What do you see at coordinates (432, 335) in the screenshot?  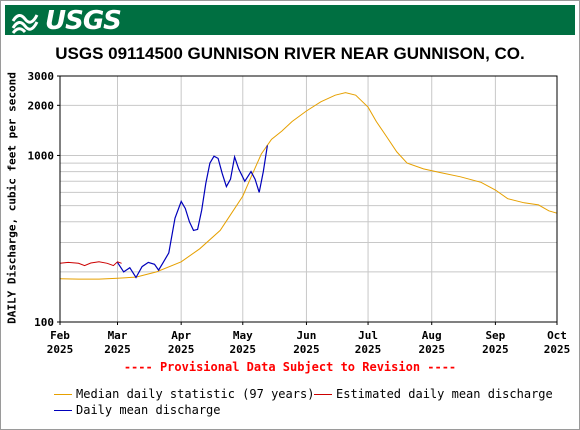 I see `x-tick-label-month: Aug` at bounding box center [432, 335].